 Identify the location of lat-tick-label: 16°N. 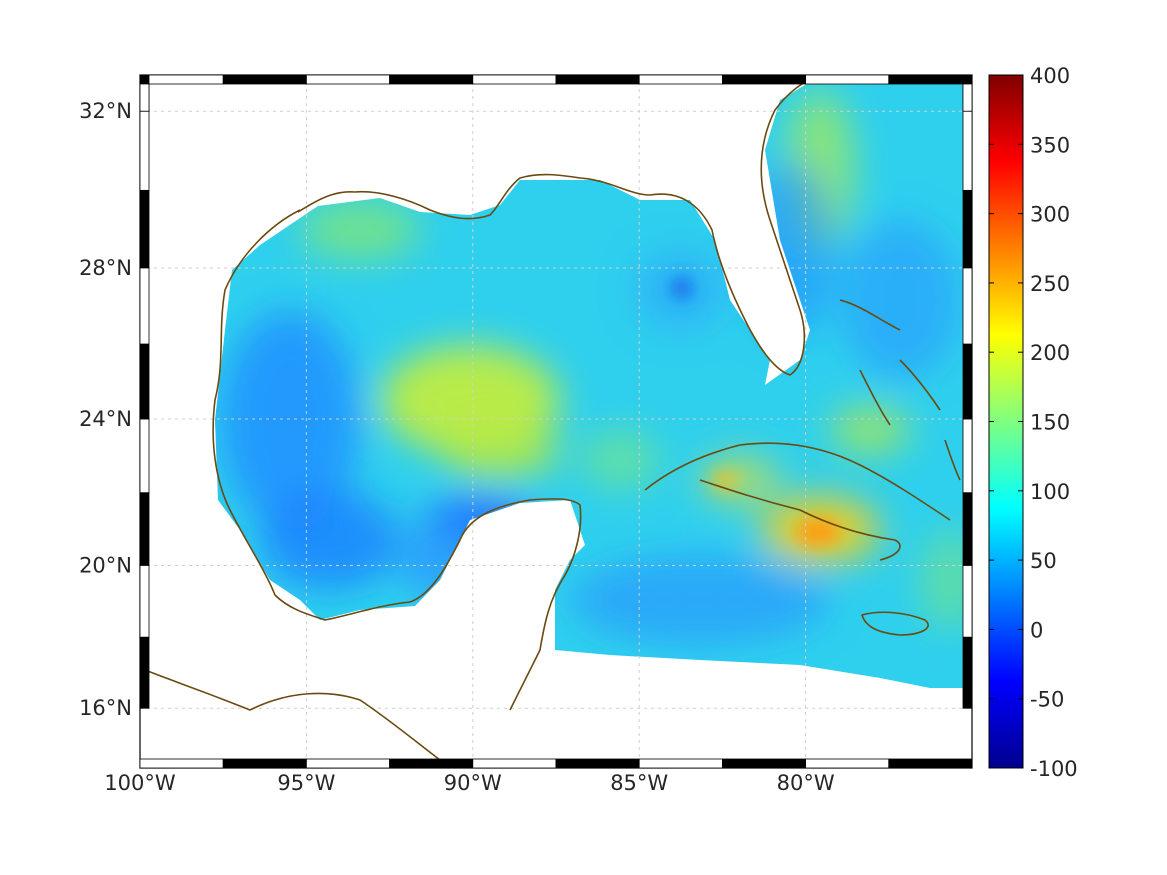
(105, 708).